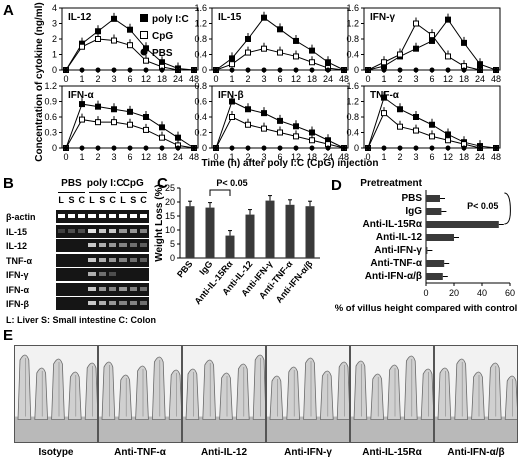 This screenshot has height=465, width=520. I want to click on y-tick-label: 15, so click(170, 216).